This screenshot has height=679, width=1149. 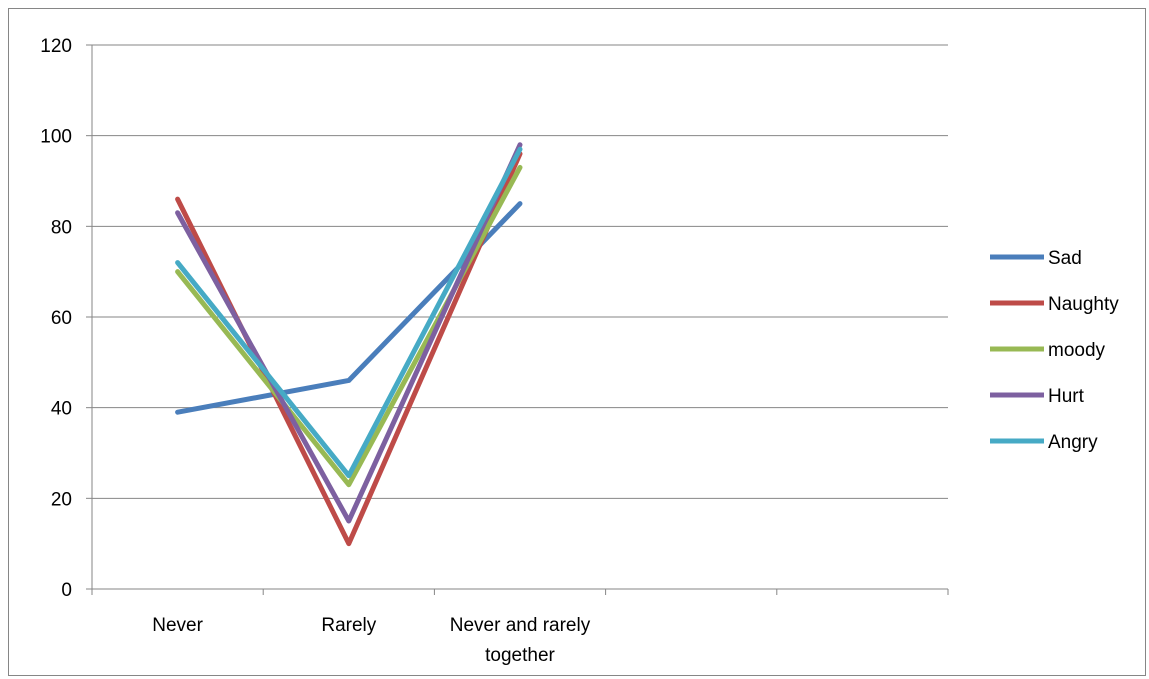 What do you see at coordinates (61, 227) in the screenshot?
I see `y-tick-label: 80` at bounding box center [61, 227].